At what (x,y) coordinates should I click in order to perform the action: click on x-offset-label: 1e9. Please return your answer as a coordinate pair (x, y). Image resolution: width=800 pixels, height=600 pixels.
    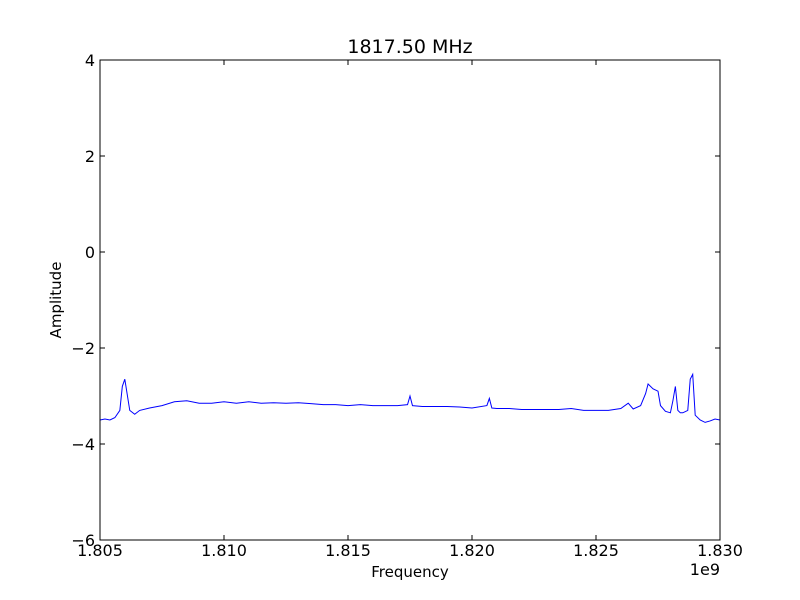
    Looking at the image, I should click on (705, 569).